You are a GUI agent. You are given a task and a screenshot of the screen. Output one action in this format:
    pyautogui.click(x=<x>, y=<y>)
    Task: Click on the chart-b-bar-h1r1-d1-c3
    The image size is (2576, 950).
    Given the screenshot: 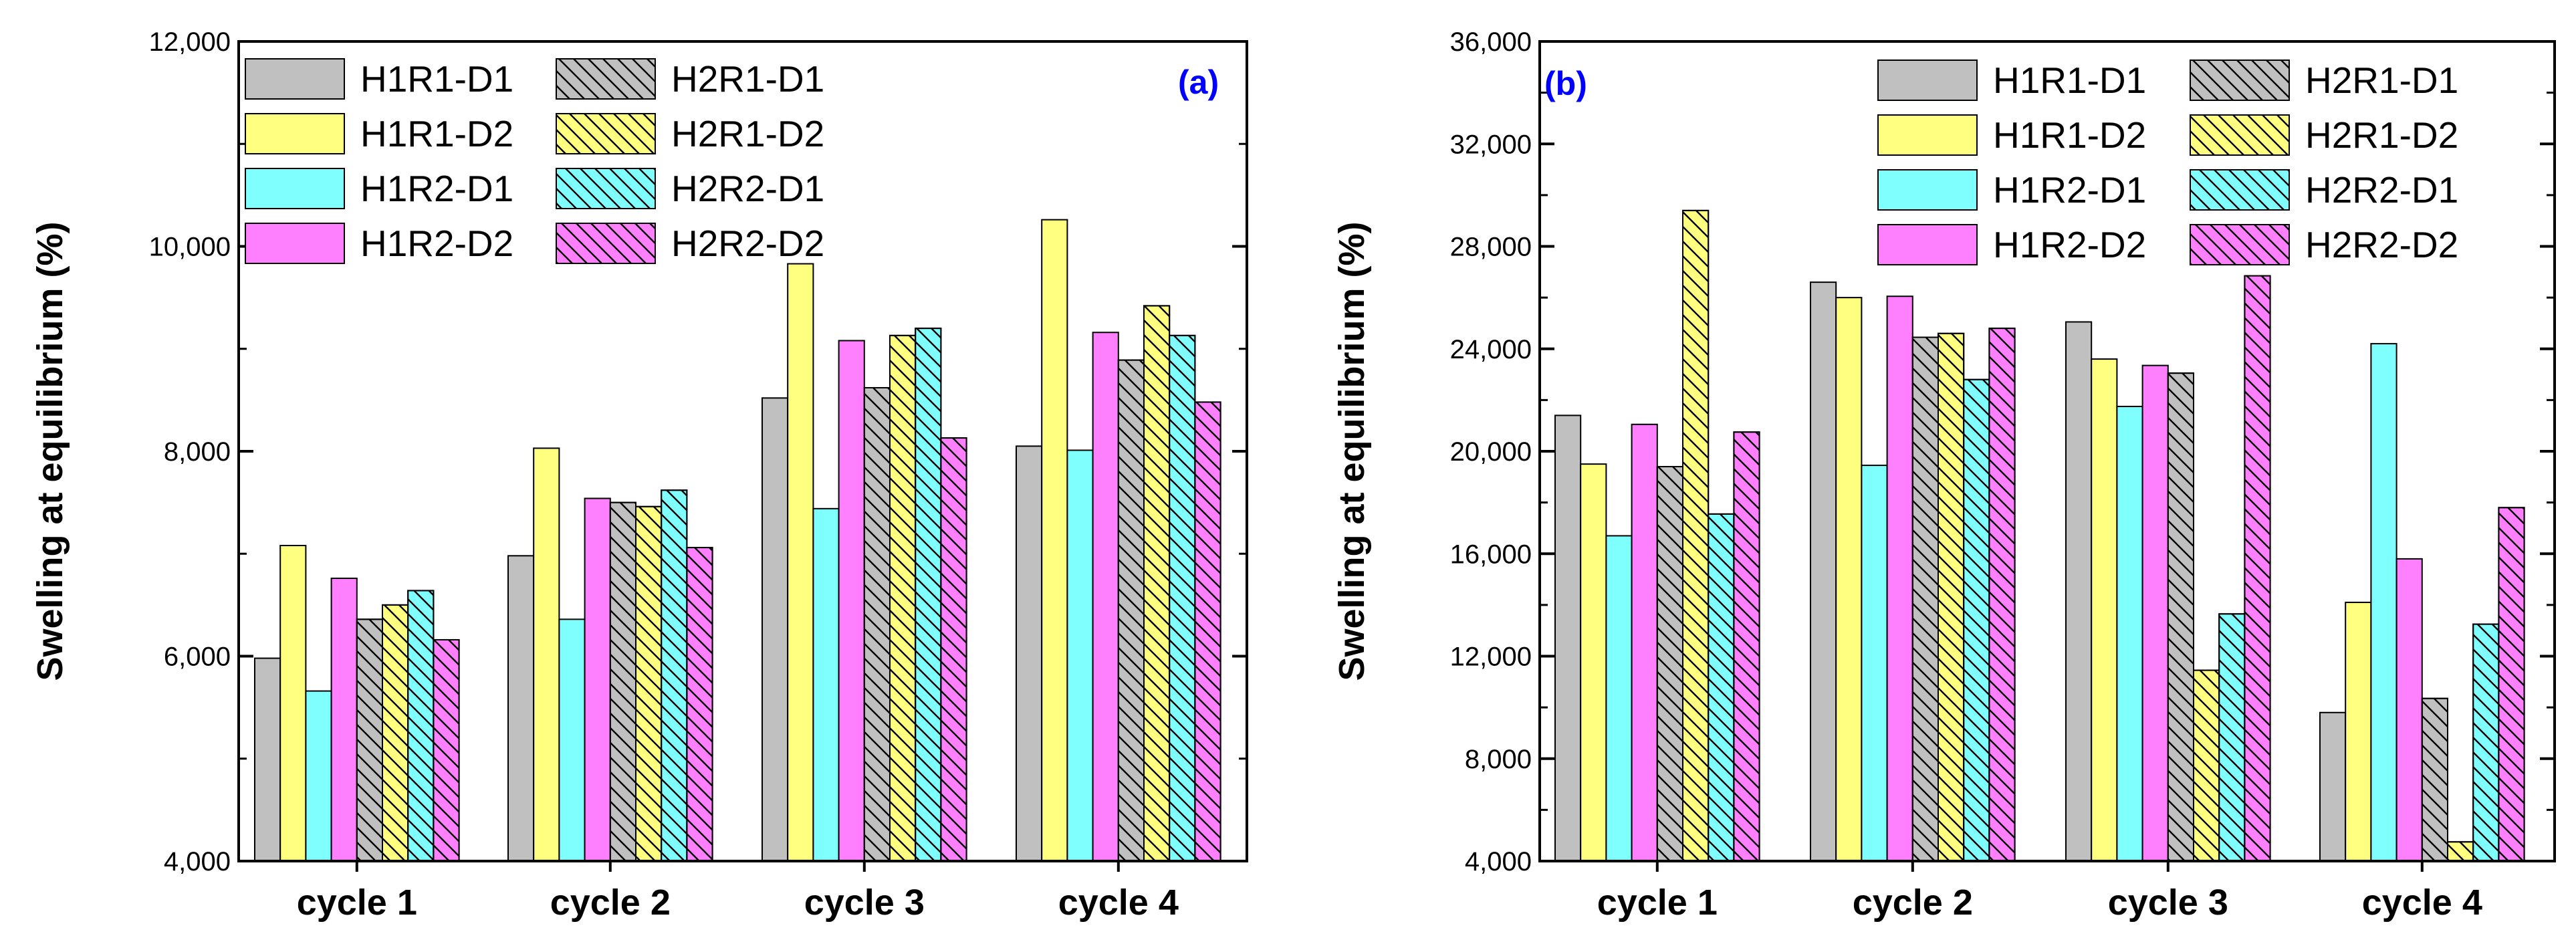 What is the action you would take?
    pyautogui.click(x=2079, y=591)
    